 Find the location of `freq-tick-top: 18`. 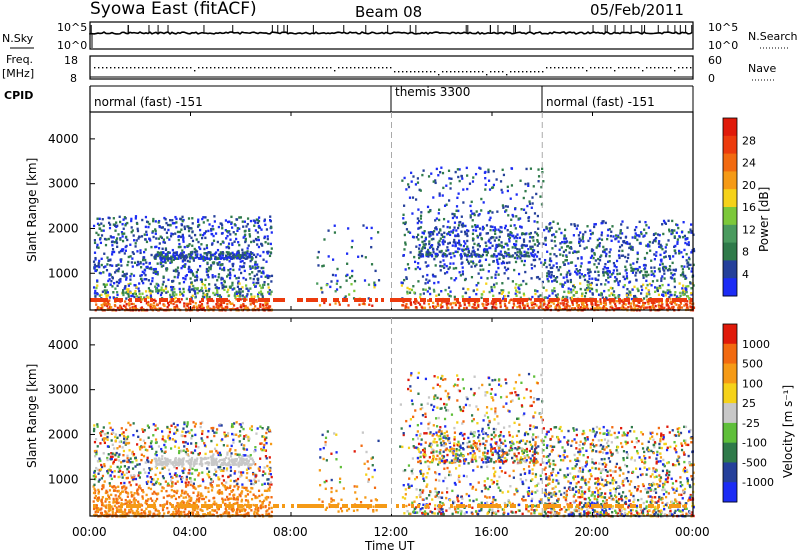

freq-tick-top: 18 is located at coordinates (71, 60).